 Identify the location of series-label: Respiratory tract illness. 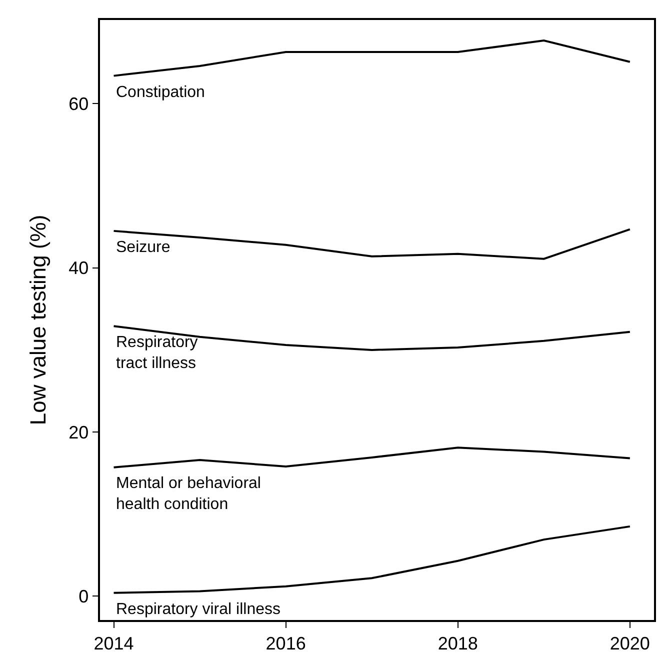
(157, 353).